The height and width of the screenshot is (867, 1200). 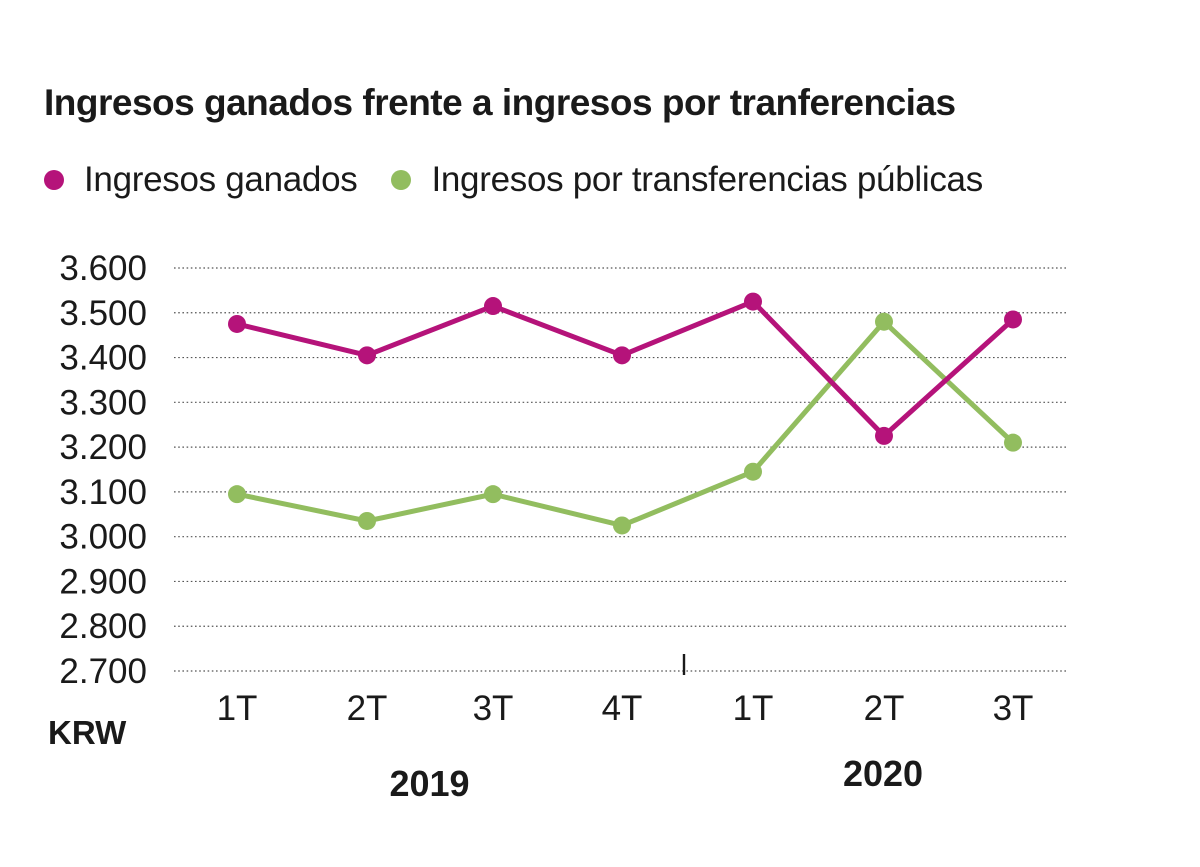 I want to click on series-ingresos-ganados, so click(x=625, y=368).